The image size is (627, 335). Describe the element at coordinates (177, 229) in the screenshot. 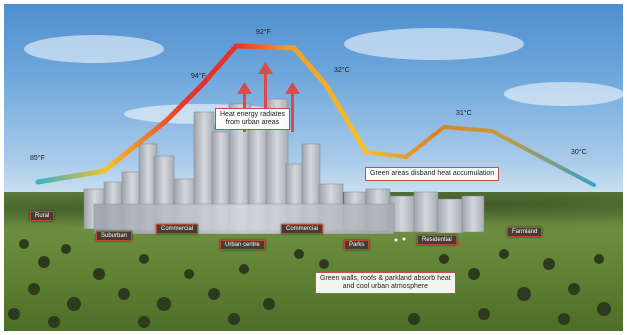

I see `zone-commercial-west: Commercial` at that location.